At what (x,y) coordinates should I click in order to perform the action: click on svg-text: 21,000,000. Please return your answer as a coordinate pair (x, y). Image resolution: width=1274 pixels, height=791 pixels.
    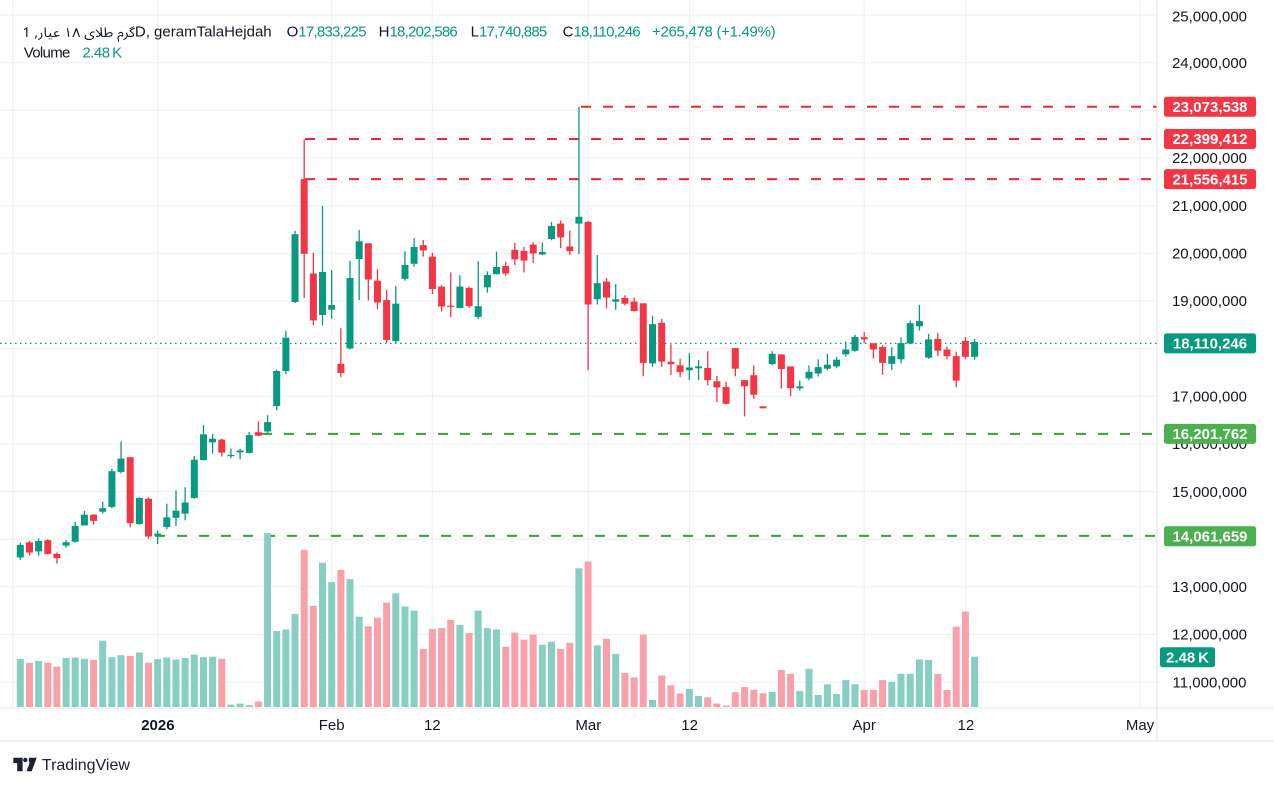
    Looking at the image, I should click on (1209, 206).